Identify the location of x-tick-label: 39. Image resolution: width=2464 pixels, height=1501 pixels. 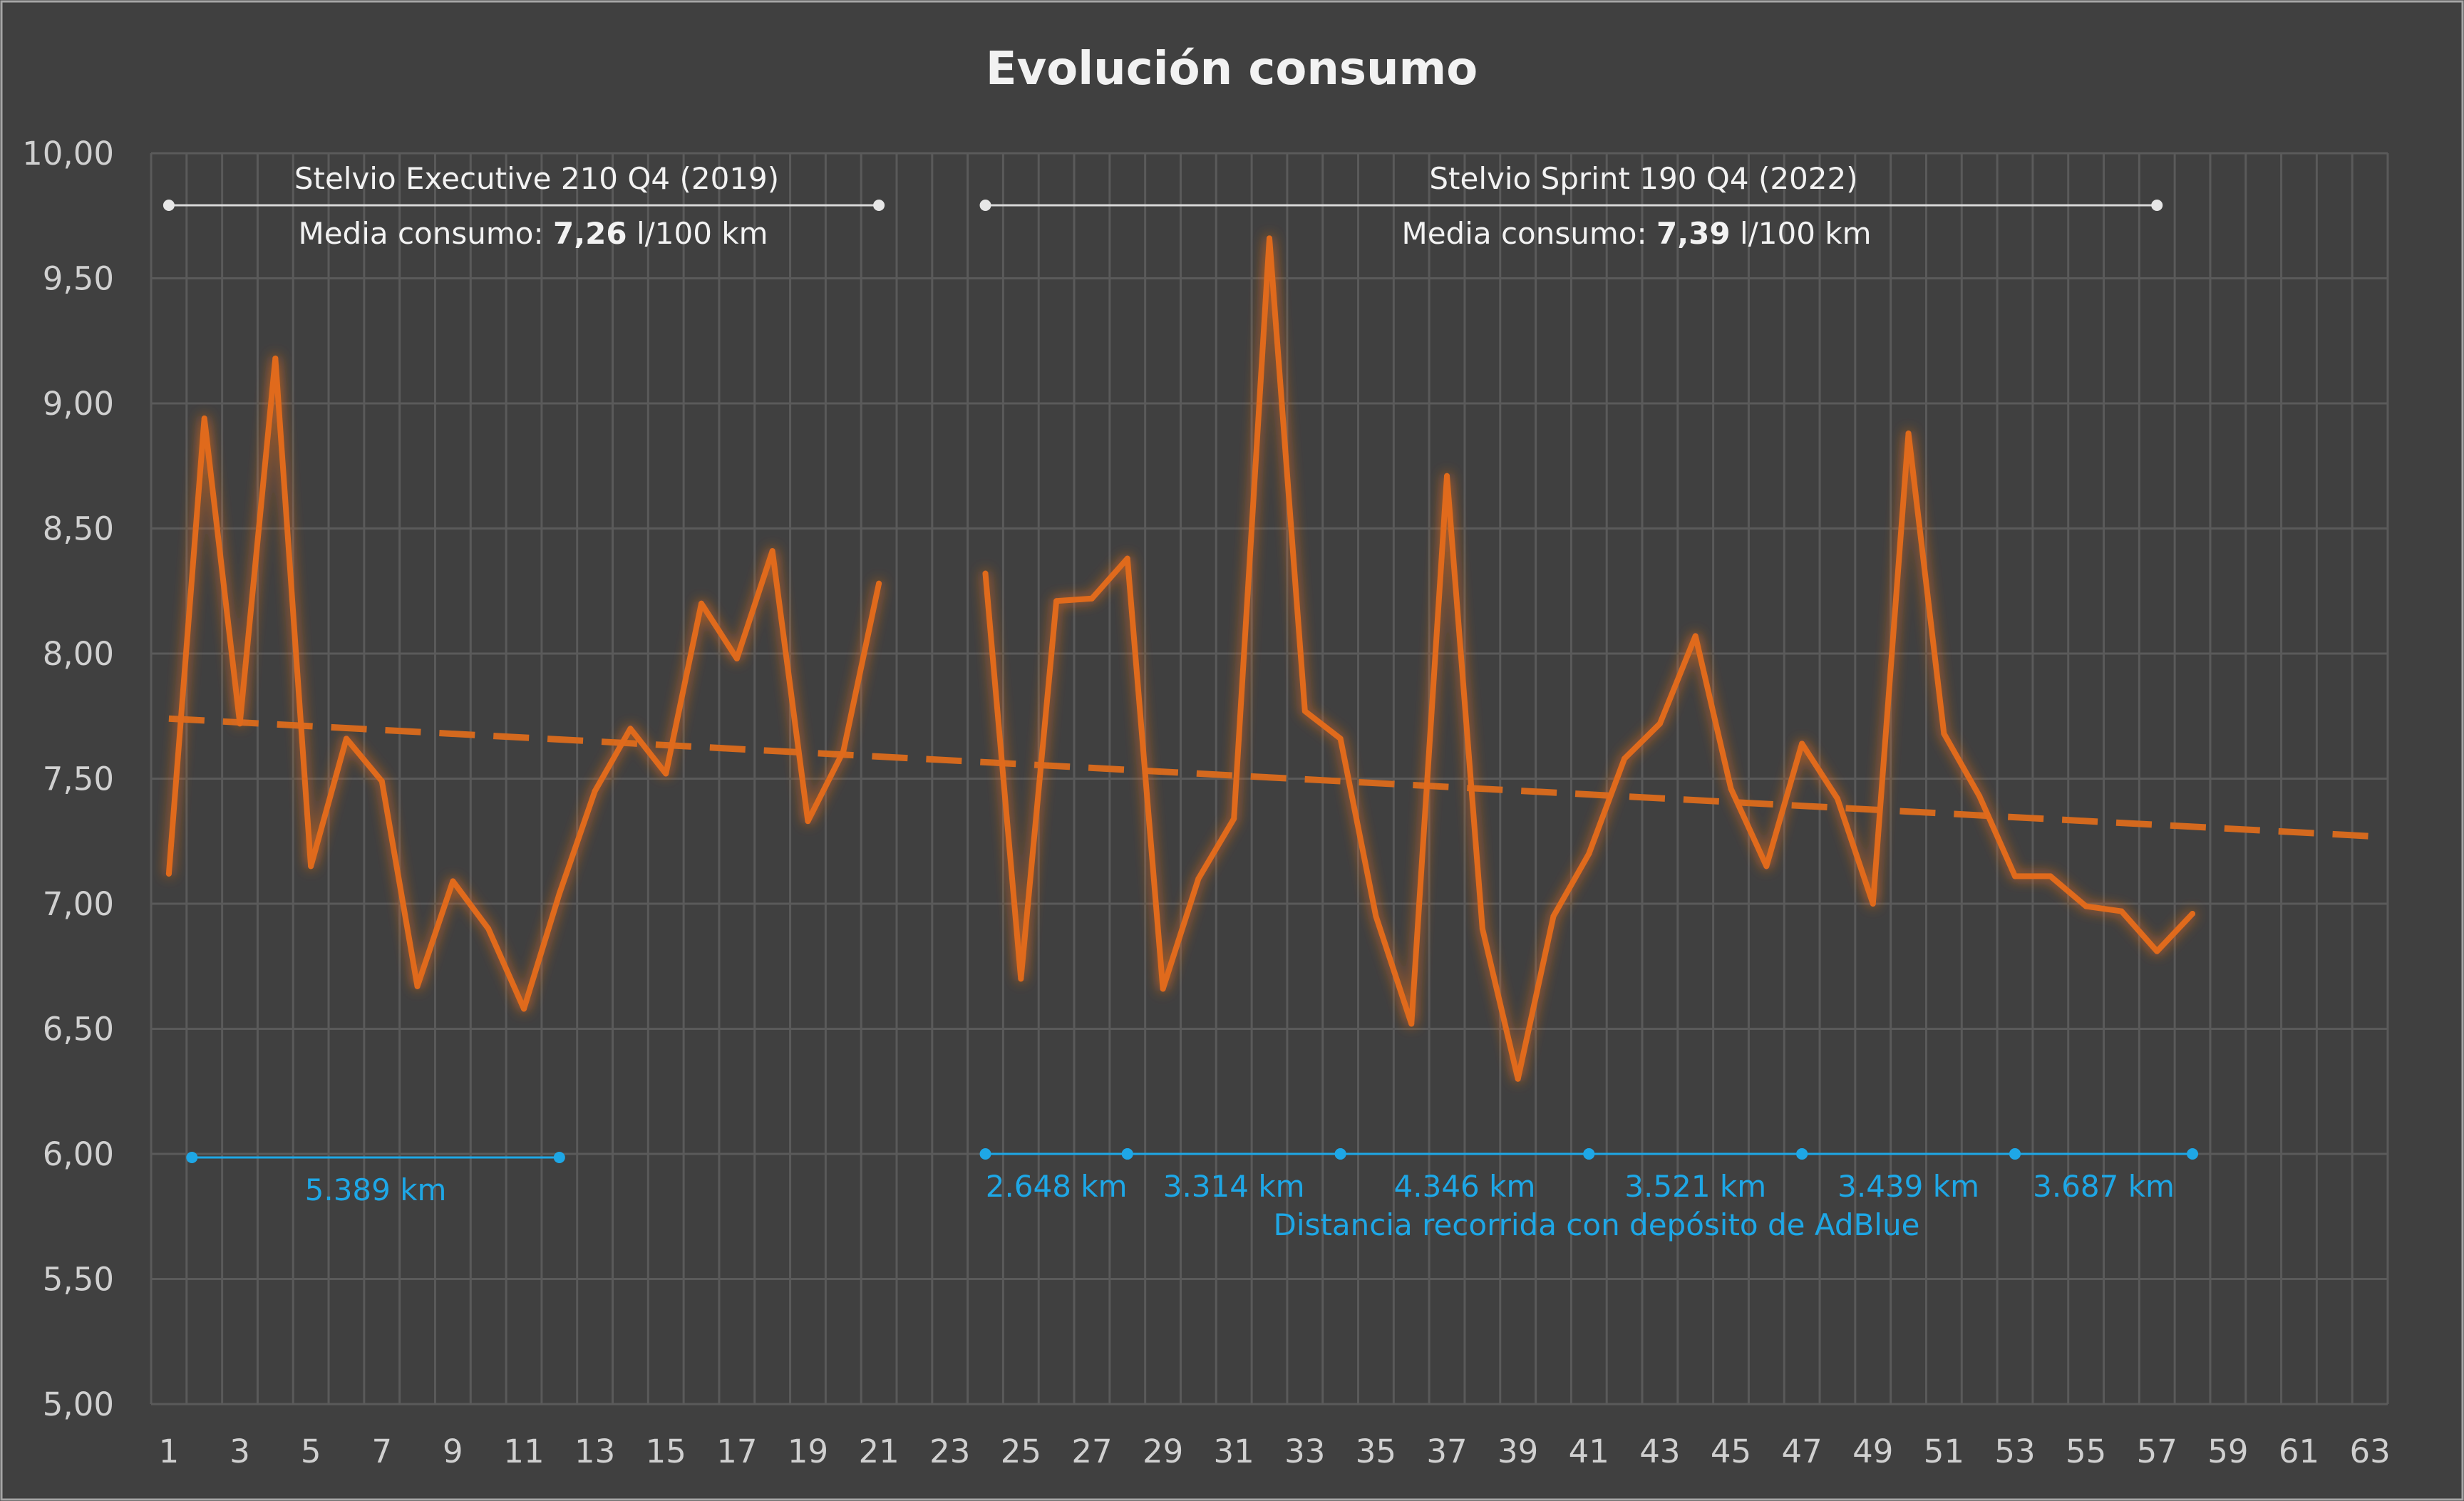
(1518, 1451).